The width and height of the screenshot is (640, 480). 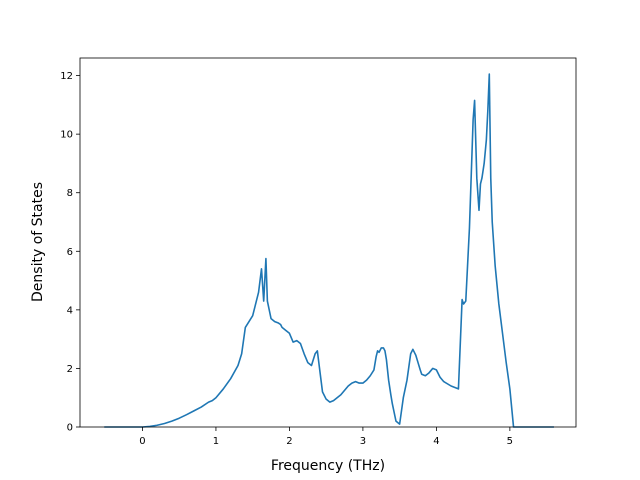 What do you see at coordinates (328, 466) in the screenshot?
I see `x-axis-label: Frequency (THz)` at bounding box center [328, 466].